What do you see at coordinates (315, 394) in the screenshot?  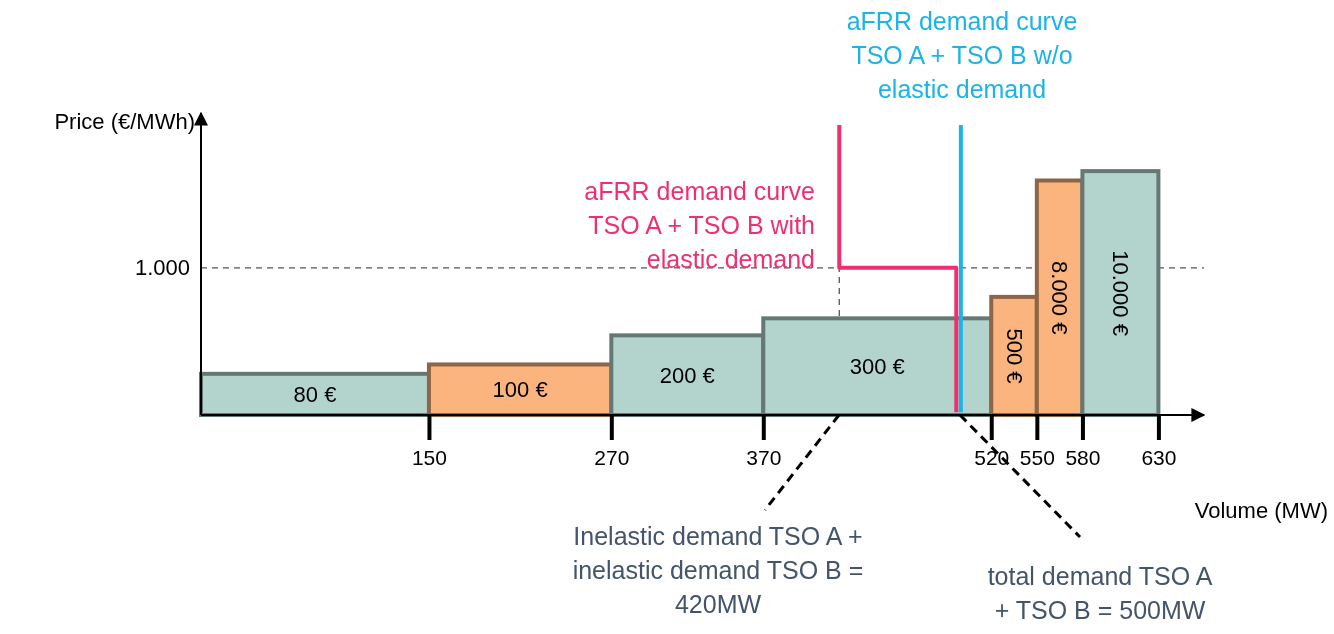 I see `data-label: 80 €` at bounding box center [315, 394].